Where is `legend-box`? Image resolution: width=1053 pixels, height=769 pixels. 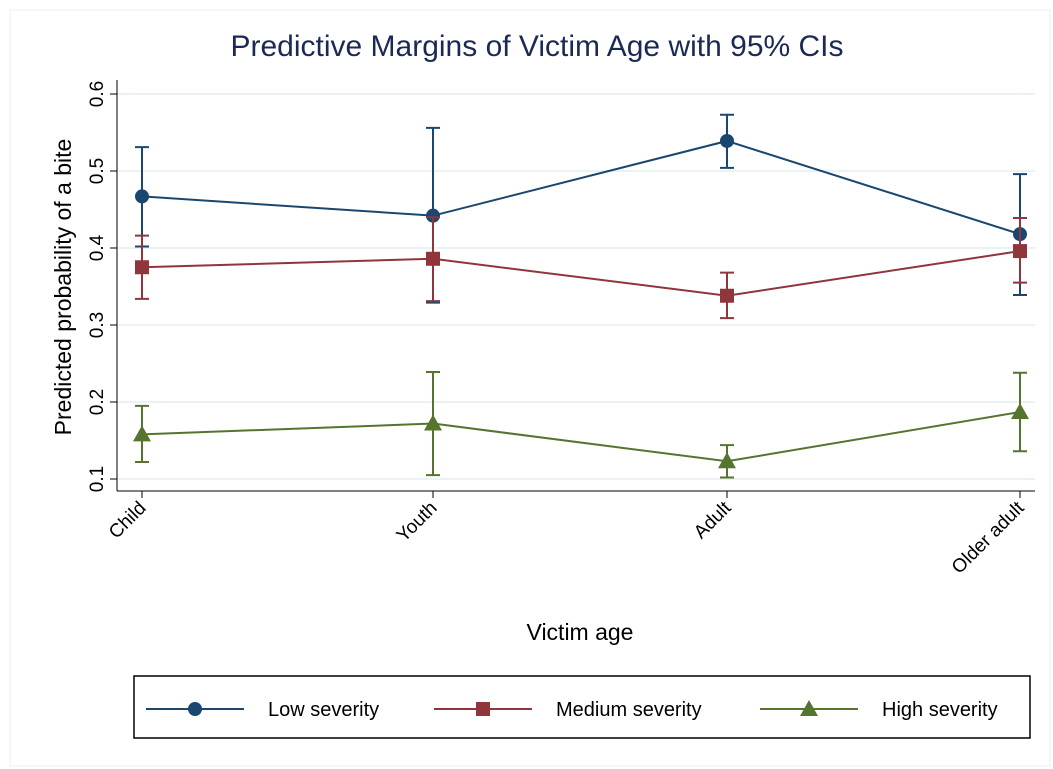 legend-box is located at coordinates (582, 707).